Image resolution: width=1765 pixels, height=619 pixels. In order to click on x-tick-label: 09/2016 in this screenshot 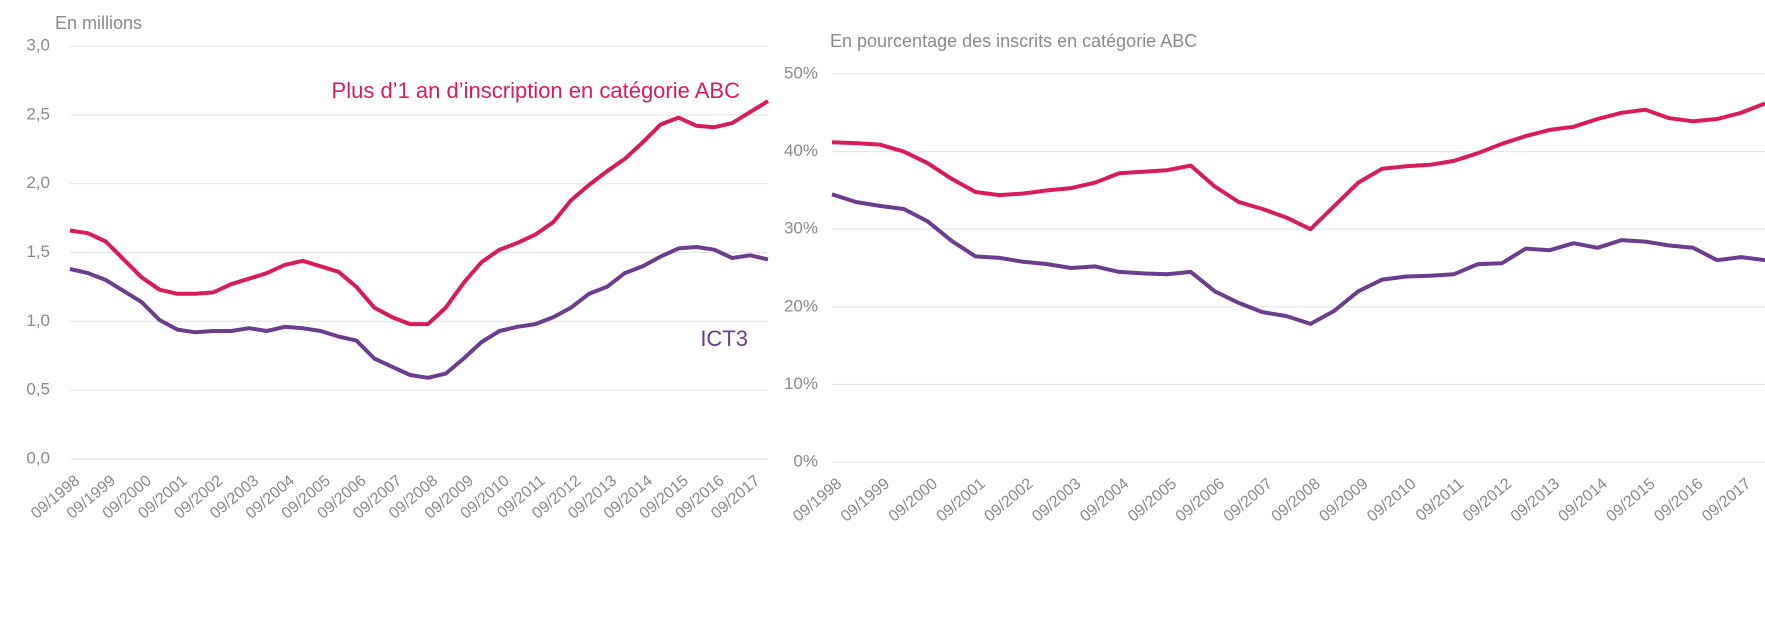, I will do `click(1678, 500)`.